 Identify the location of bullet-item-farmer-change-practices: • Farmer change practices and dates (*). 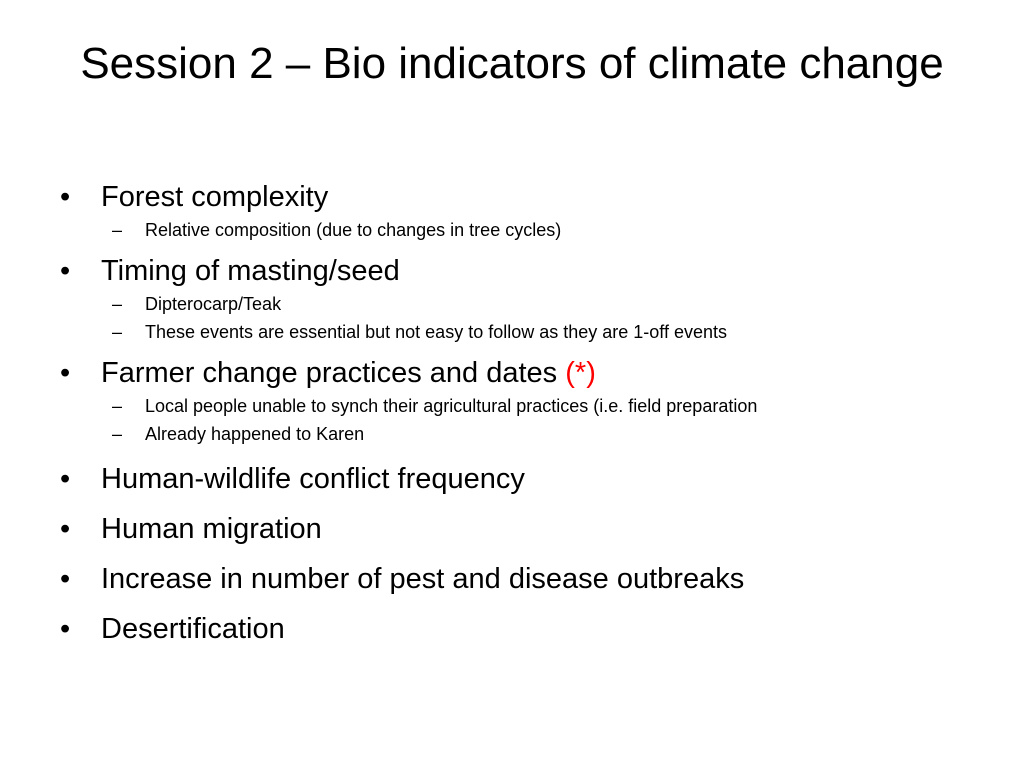
(520, 373).